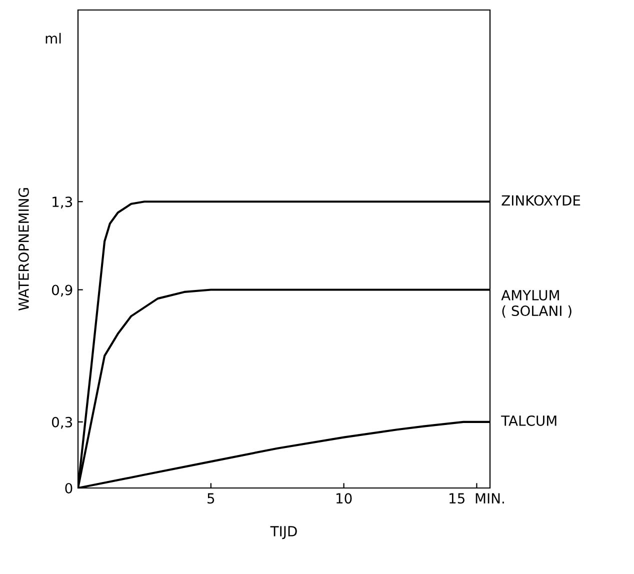 The height and width of the screenshot is (574, 634). Describe the element at coordinates (62, 202) in the screenshot. I see `y-tick-label: 1,3` at that location.